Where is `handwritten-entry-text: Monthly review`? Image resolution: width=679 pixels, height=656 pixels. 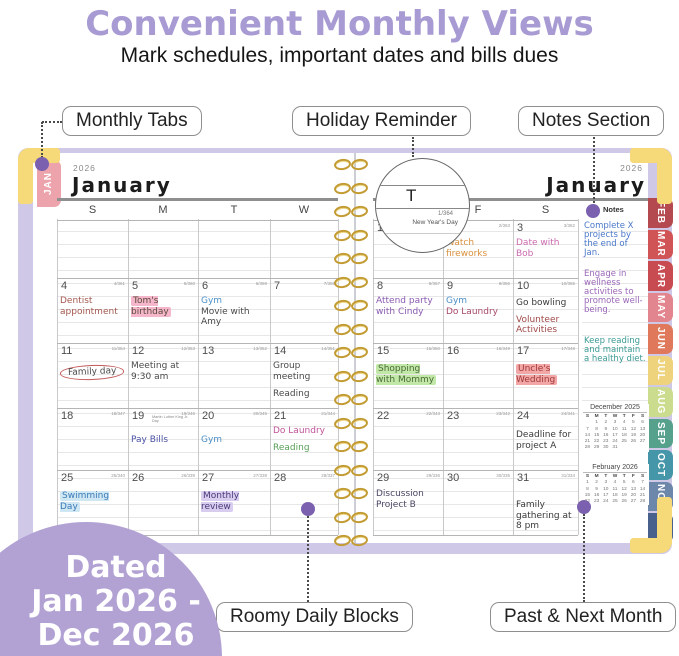
handwritten-entry-text: Monthly review is located at coordinates (220, 501).